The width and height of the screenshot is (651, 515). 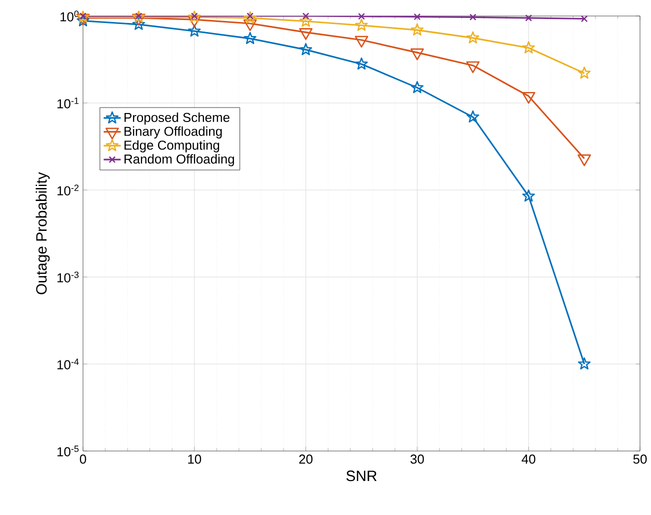 I want to click on x-axis-title: SNR, so click(x=361, y=476).